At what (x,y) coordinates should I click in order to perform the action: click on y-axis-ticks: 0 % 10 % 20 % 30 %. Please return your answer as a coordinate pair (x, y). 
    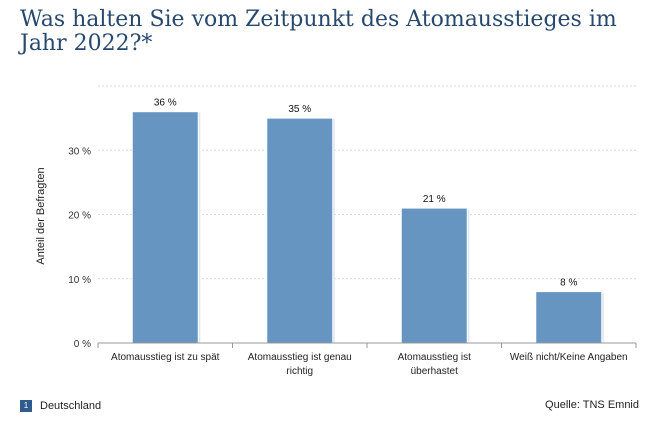
    Looking at the image, I should click on (79, 248).